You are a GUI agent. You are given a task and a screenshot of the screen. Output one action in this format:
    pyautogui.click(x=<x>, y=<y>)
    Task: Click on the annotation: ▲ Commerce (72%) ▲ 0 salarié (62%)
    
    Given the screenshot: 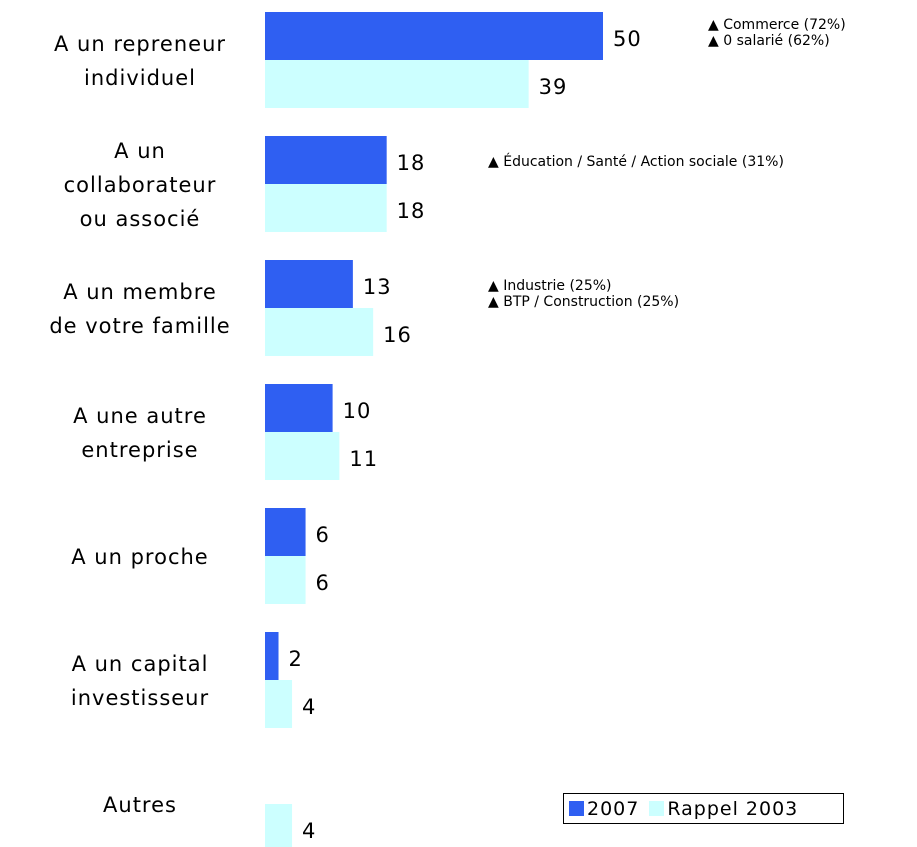 What is the action you would take?
    pyautogui.click(x=777, y=33)
    